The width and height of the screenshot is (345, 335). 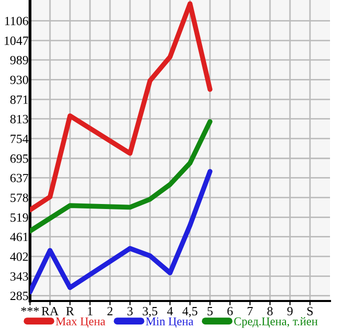 What do you see at coordinates (81, 322) in the screenshot?
I see `legend-label: Max Цена` at bounding box center [81, 322].